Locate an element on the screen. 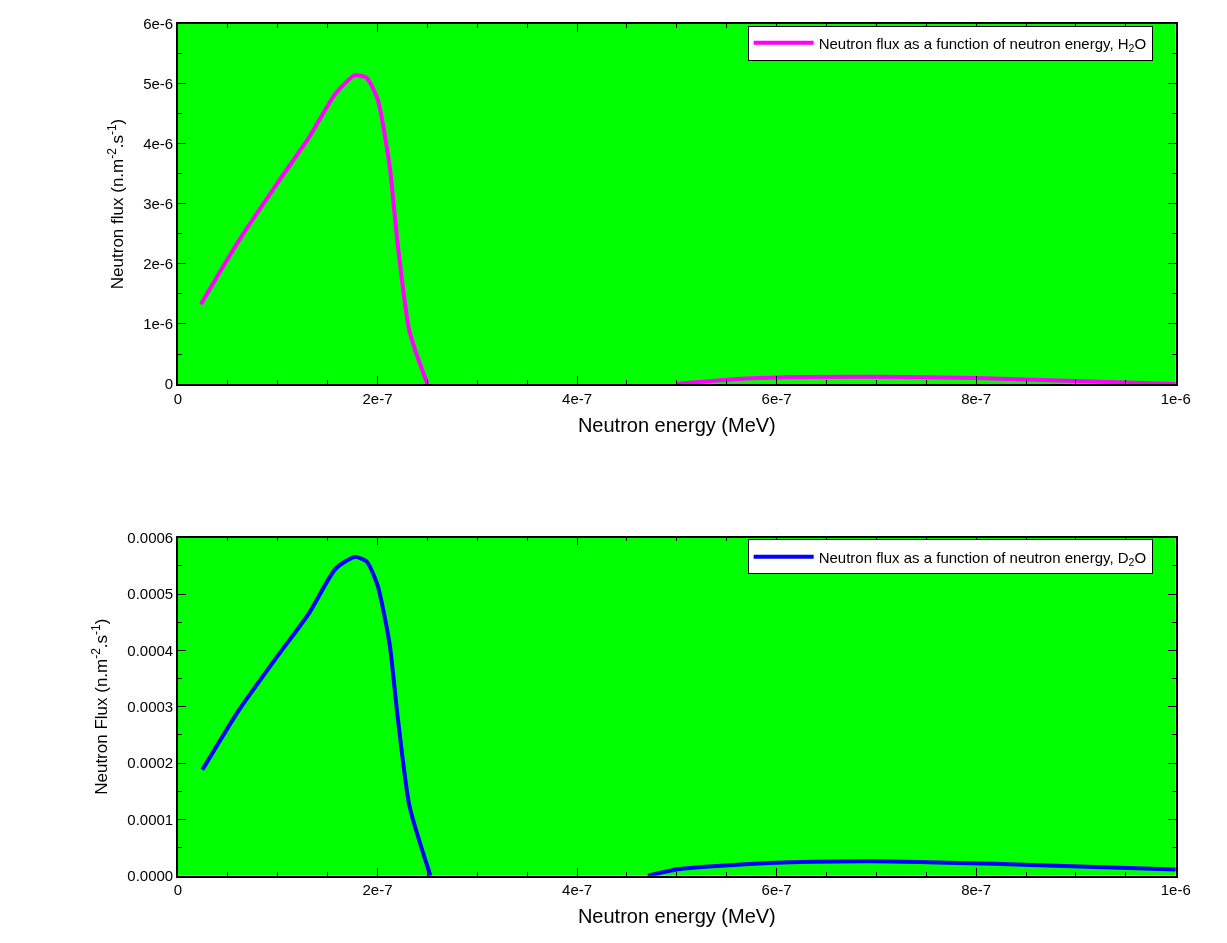  y-tick-label: 2e-6 is located at coordinates (158, 264).